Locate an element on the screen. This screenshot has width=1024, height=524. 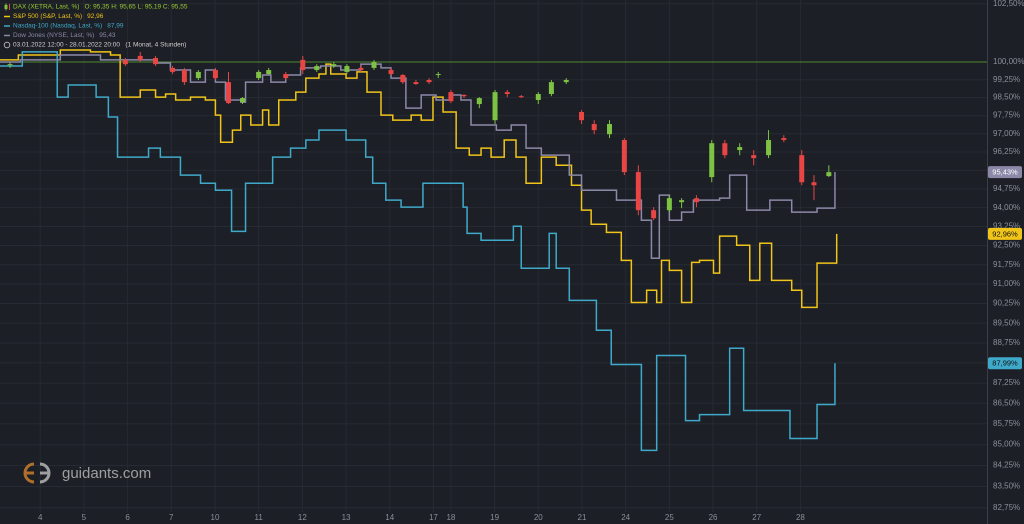
last-value-box is located at coordinates (1005, 233).